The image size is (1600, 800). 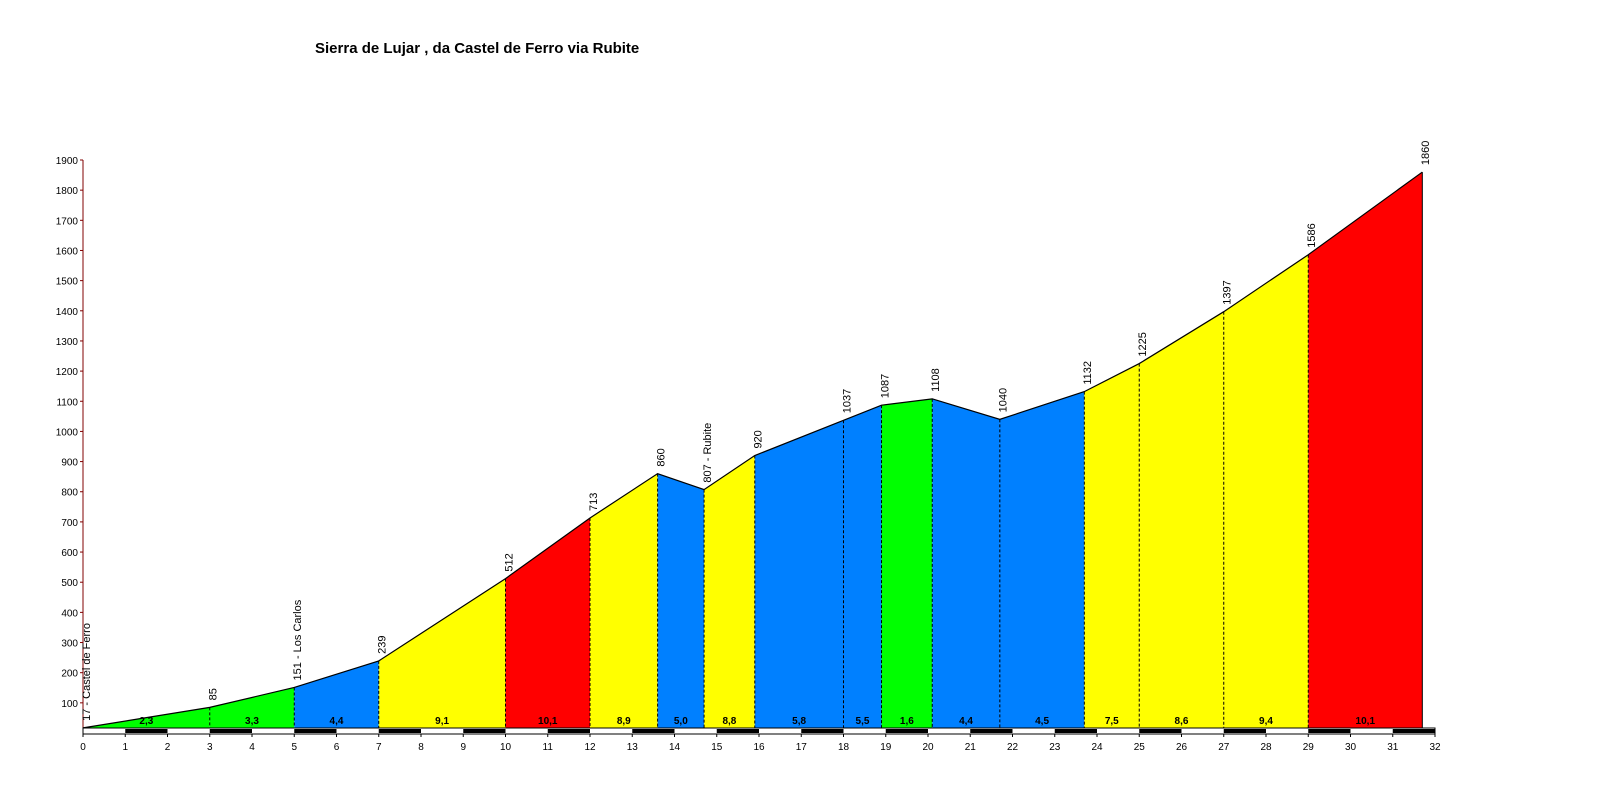 What do you see at coordinates (67, 402) in the screenshot?
I see `y-tick-label: 1100` at bounding box center [67, 402].